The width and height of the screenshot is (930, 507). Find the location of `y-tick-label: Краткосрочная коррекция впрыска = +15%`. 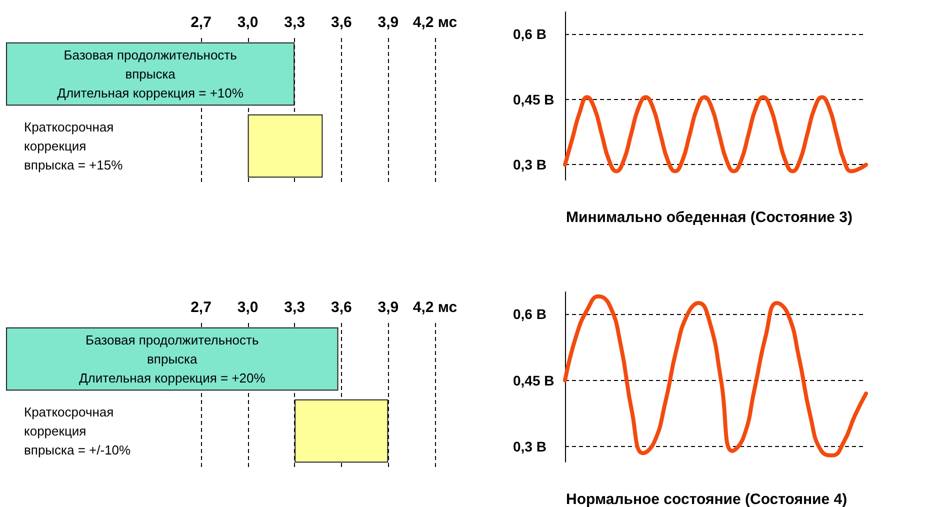

y-tick-label: Краткосрочная коррекция впрыска = +15% is located at coordinates (74, 146).